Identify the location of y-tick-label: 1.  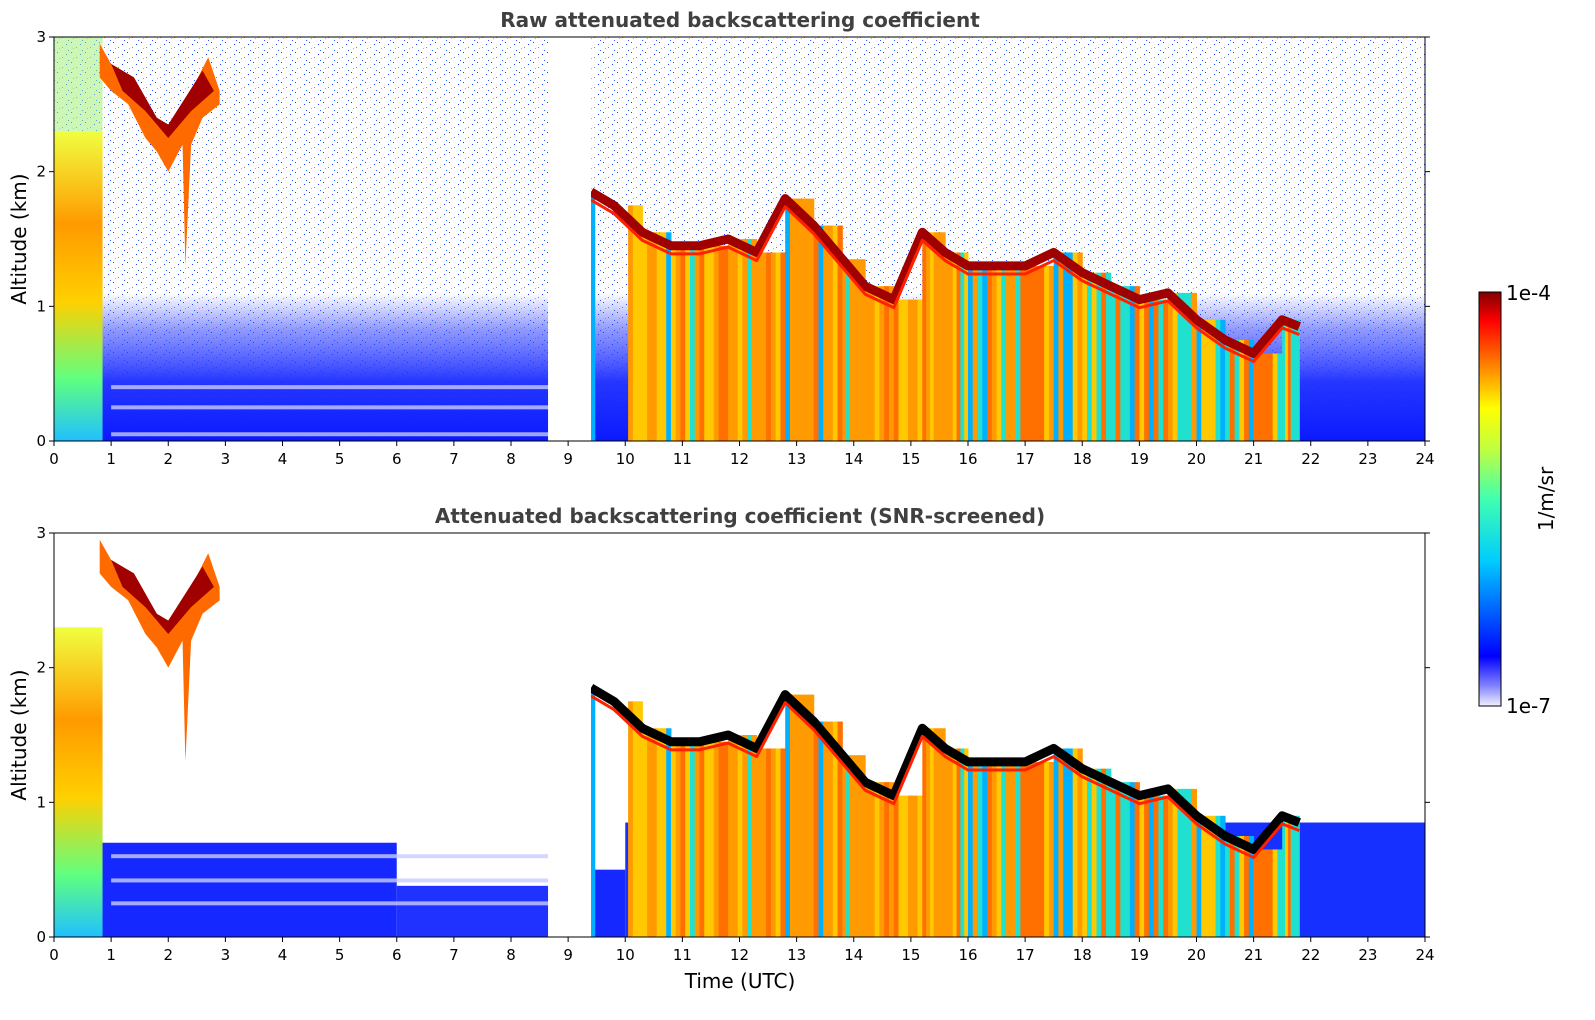
(41, 306).